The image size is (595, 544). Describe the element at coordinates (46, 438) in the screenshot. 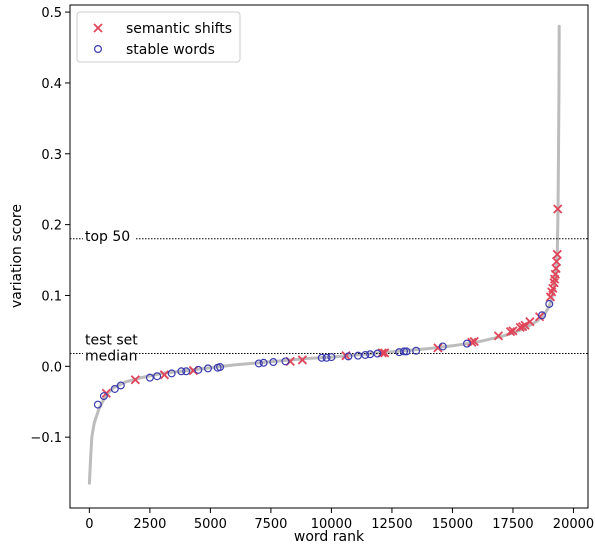

I see `y-tick-label: −0.1` at that location.